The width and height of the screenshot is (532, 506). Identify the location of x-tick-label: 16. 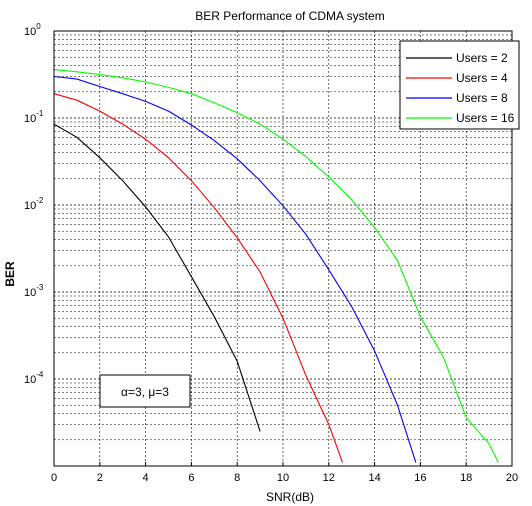
(420, 478).